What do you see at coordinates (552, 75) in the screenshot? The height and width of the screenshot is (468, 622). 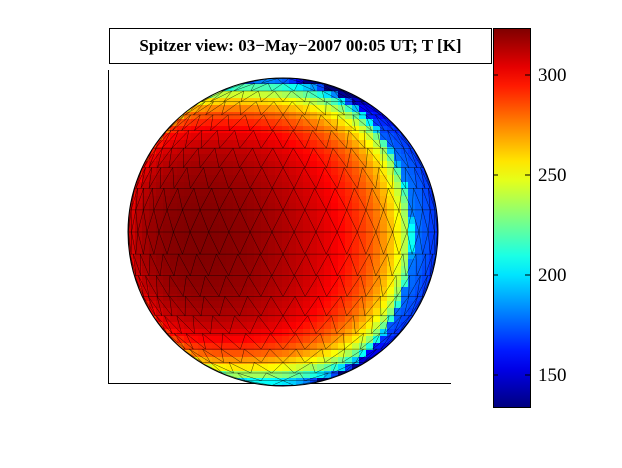 I see `colorbar-tick-label: 300` at bounding box center [552, 75].